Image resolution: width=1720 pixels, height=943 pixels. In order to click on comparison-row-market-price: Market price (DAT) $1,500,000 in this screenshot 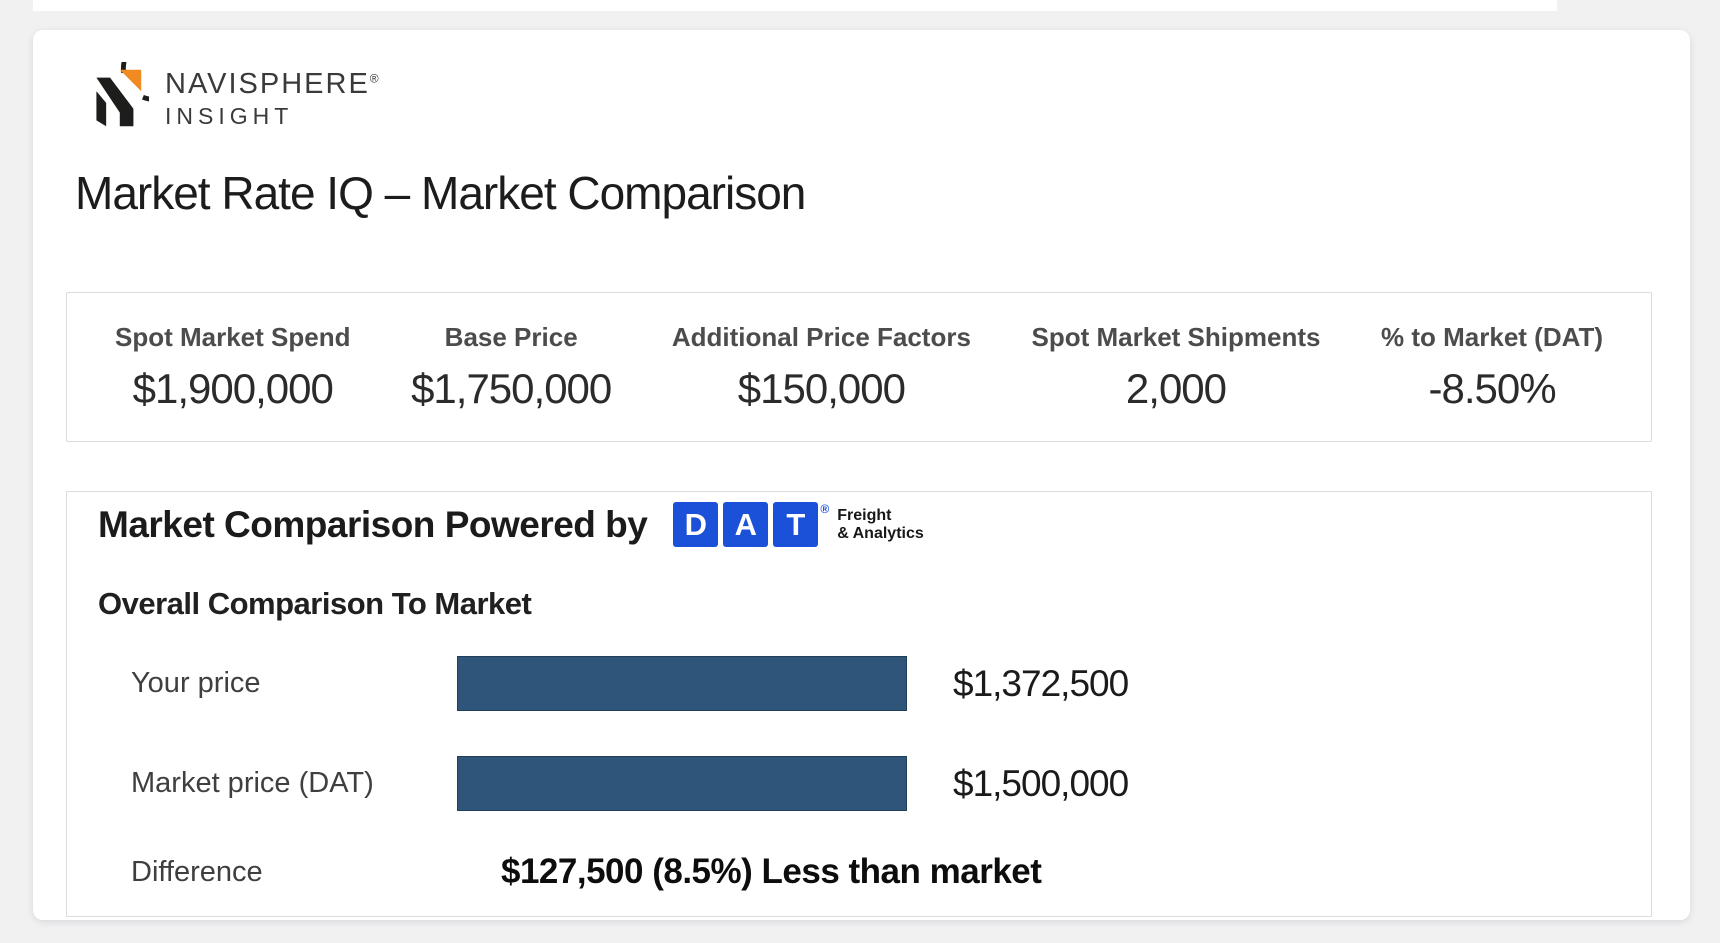, I will do `click(630, 783)`.